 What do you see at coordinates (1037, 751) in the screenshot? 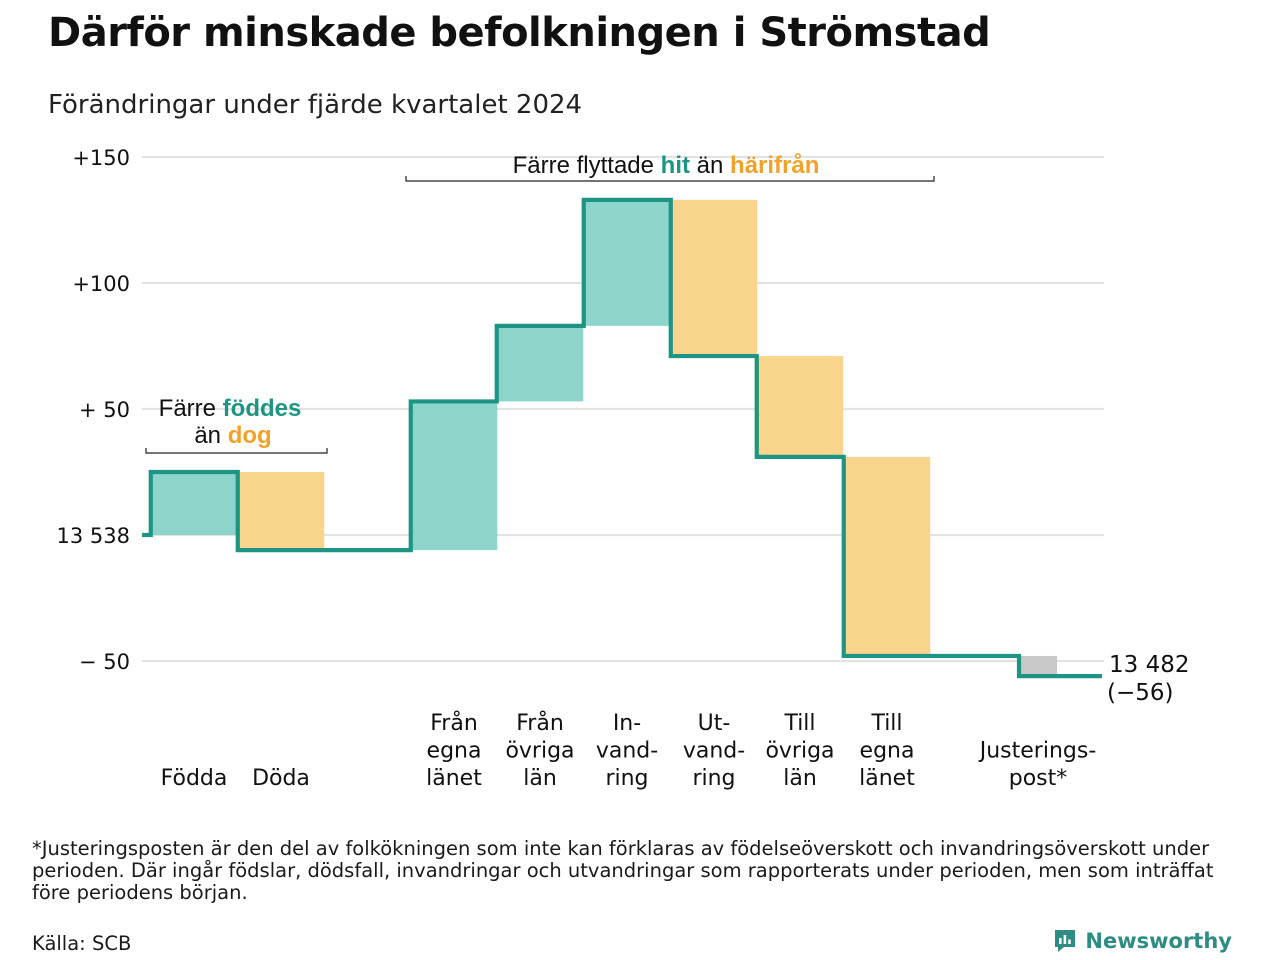
I see `x-category-label: Justerings-` at bounding box center [1037, 751].